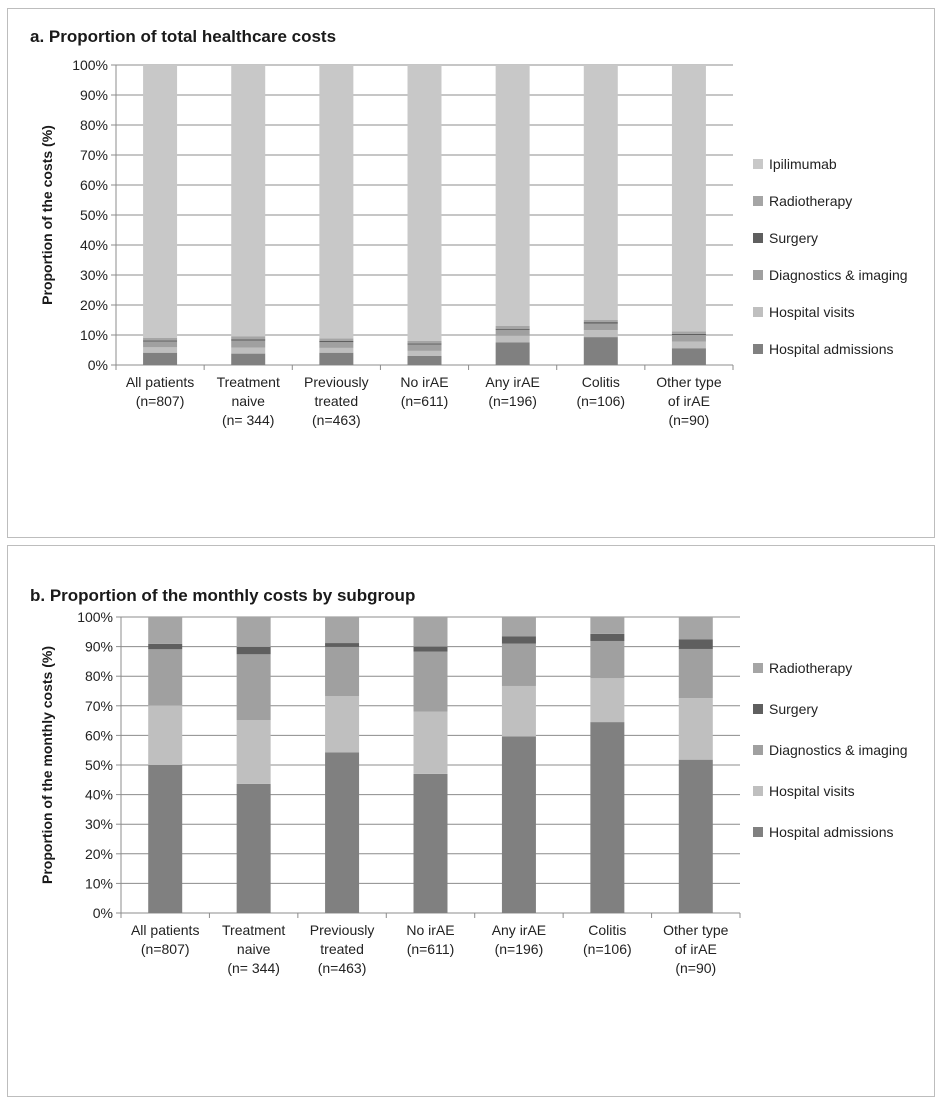  Describe the element at coordinates (793, 238) in the screenshot. I see `legend-label: Surgery` at that location.